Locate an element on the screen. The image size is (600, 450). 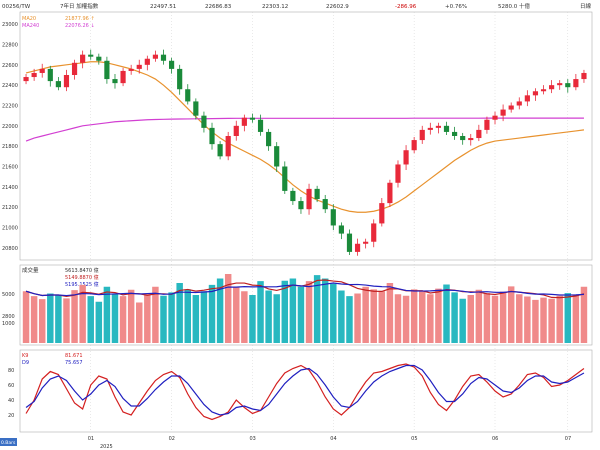
x-tick-label: 01 is located at coordinates (91, 439).